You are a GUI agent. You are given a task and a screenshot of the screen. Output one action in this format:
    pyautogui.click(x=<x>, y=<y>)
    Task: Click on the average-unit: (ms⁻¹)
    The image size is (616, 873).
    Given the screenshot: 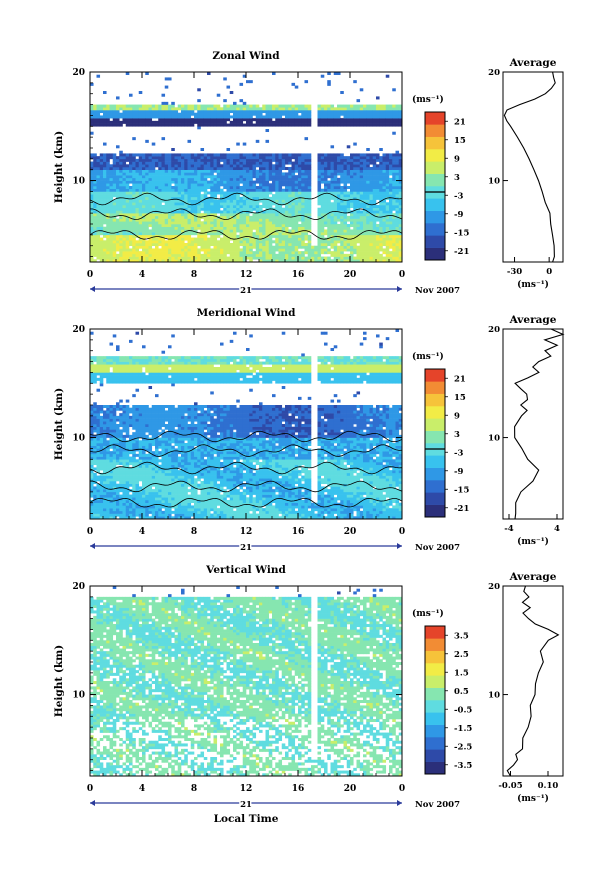 What is the action you would take?
    pyautogui.click(x=533, y=284)
    